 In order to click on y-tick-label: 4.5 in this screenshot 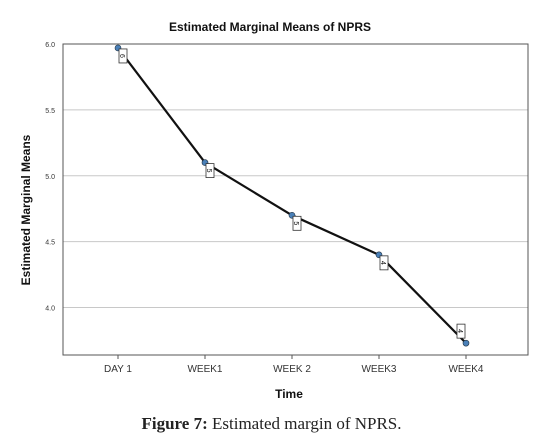, I will do `click(50, 243)`.